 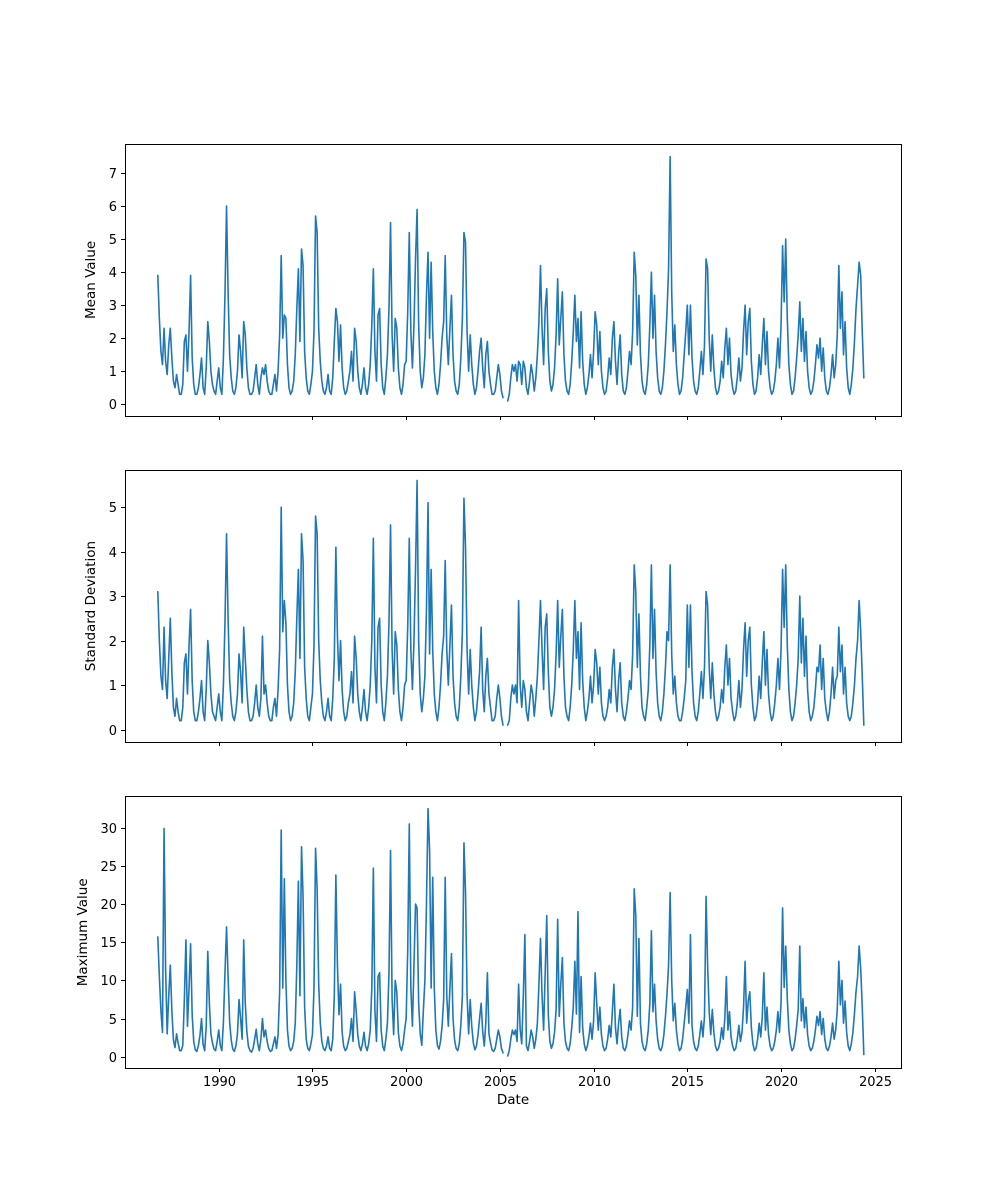 What do you see at coordinates (108, 943) in the screenshot?
I see `y-tick-label: 15` at bounding box center [108, 943].